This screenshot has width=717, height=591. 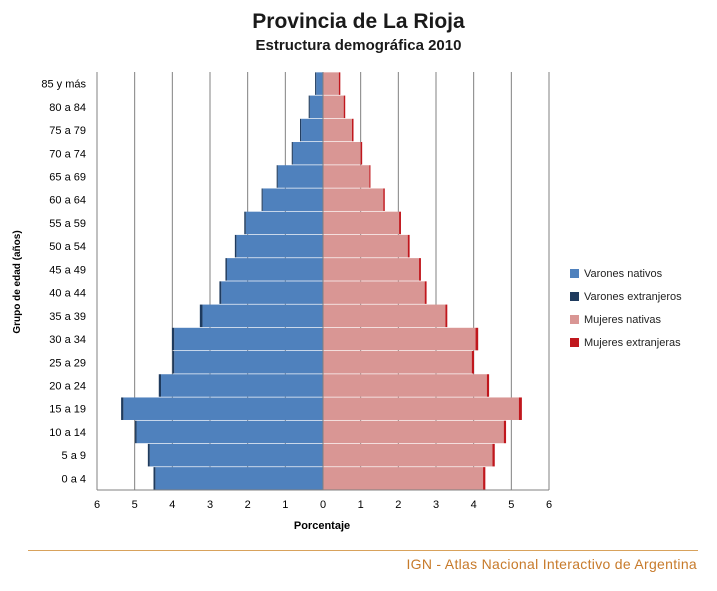 I want to click on x-tick-label: 5, so click(x=135, y=505).